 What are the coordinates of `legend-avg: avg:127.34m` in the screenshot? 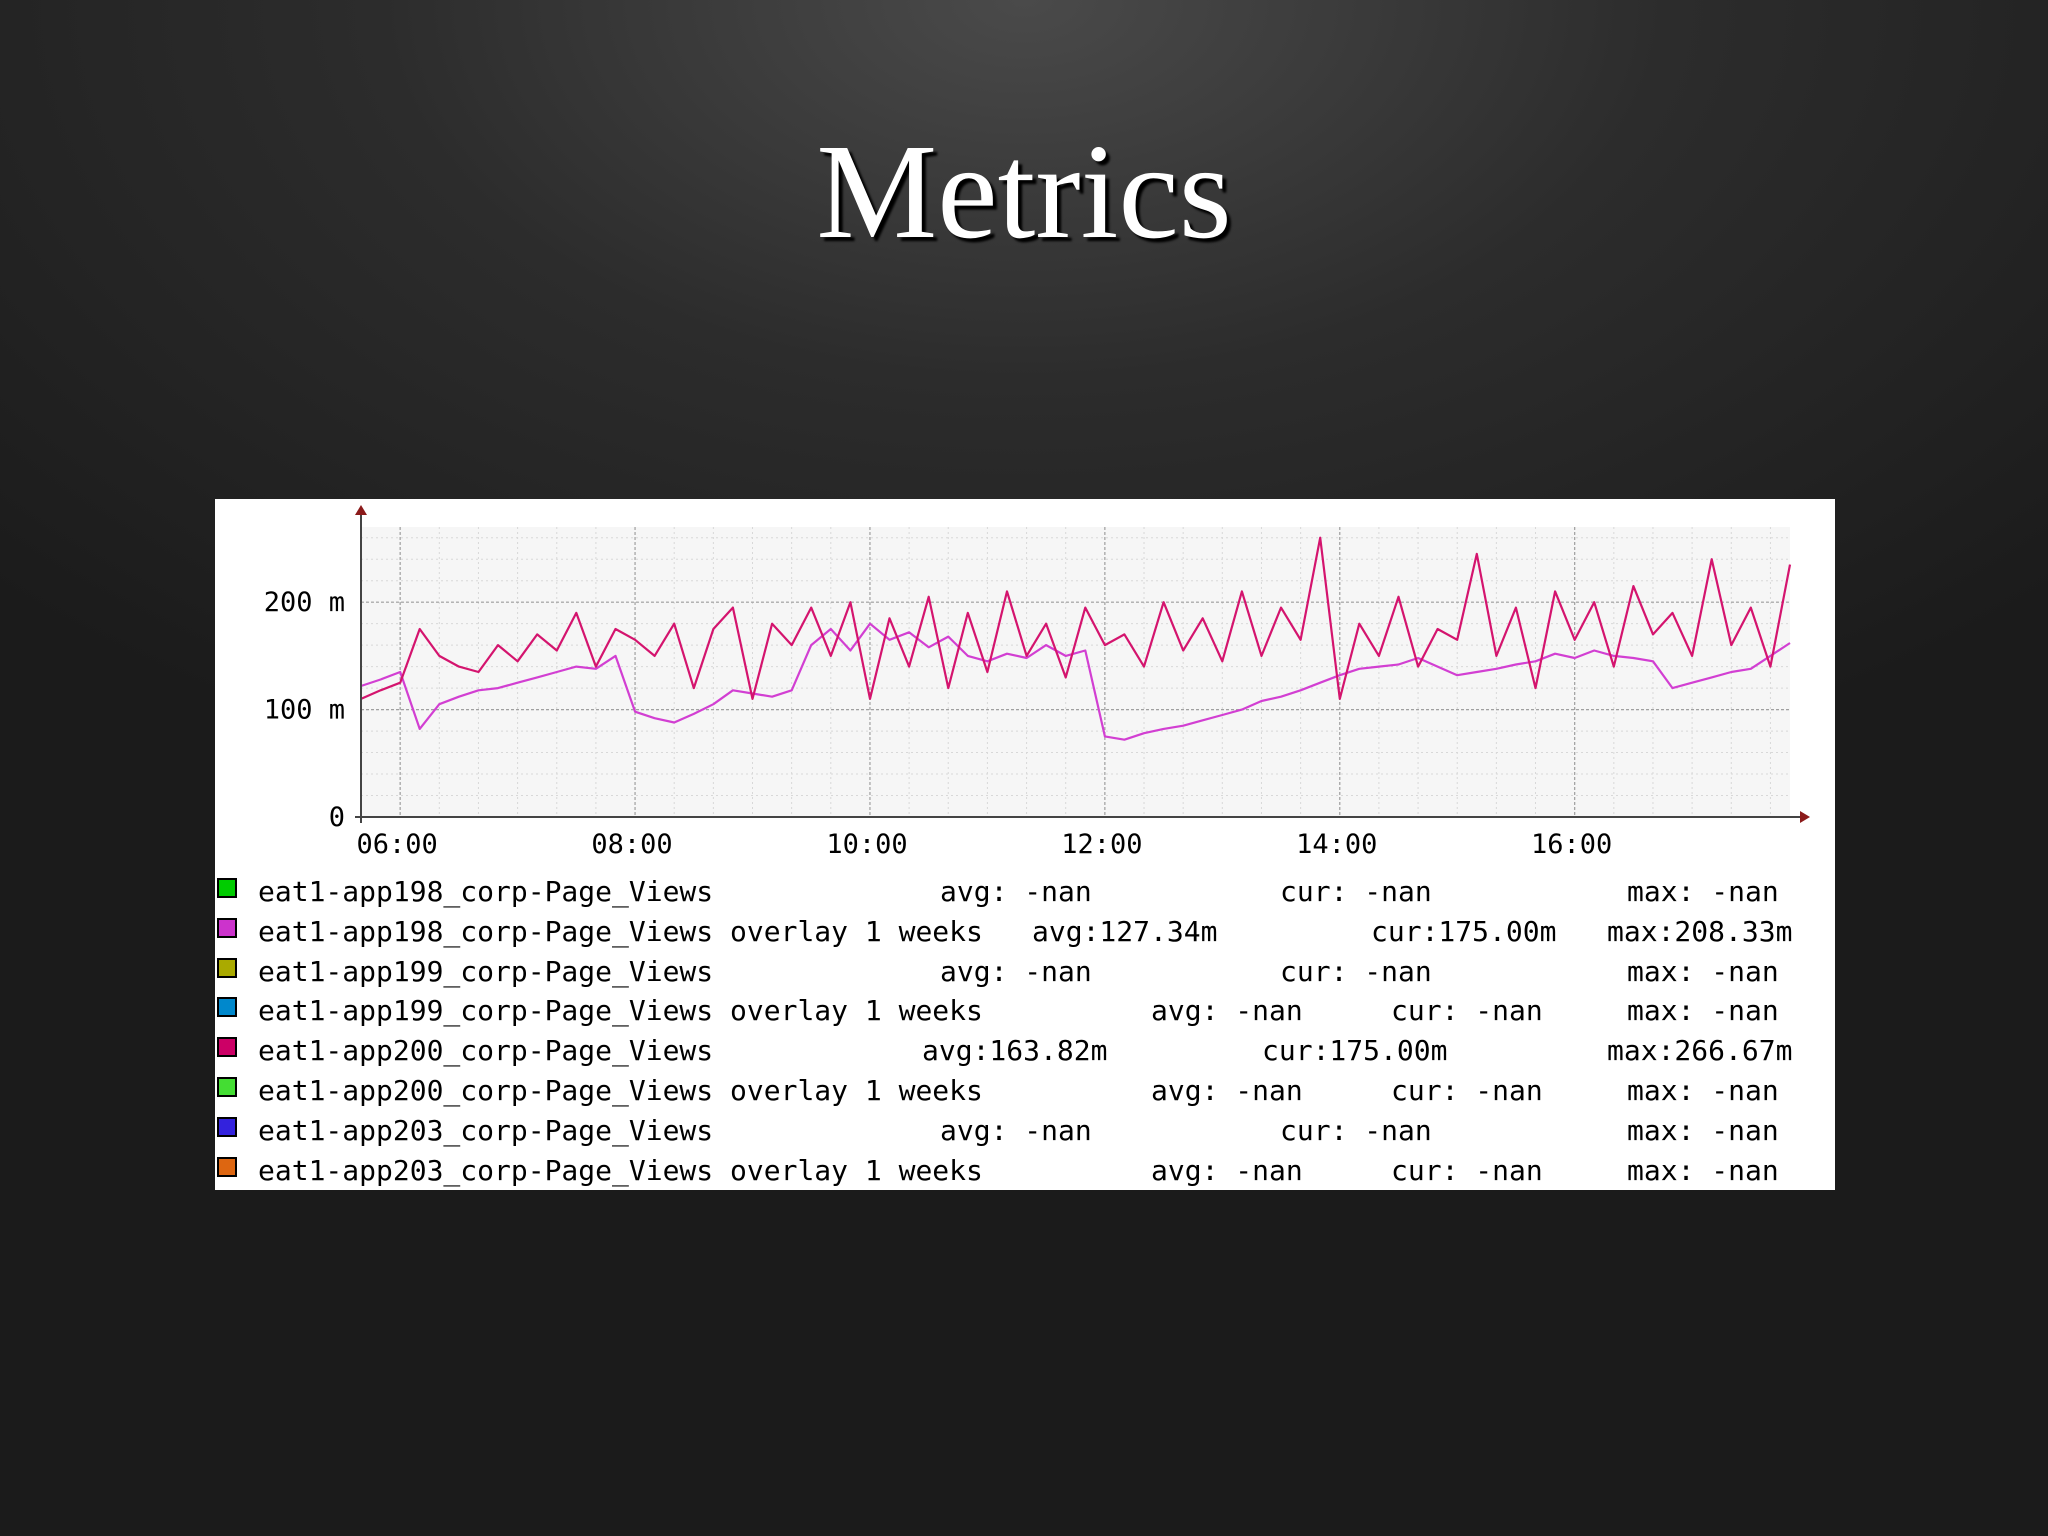 It's located at (1125, 931).